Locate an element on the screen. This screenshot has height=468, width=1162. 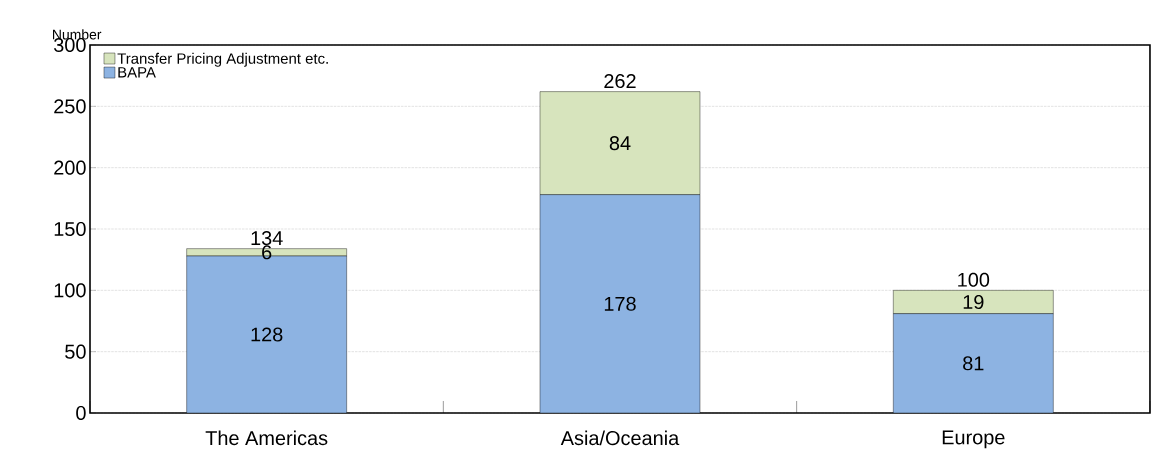
data-label: 81 is located at coordinates (973, 363).